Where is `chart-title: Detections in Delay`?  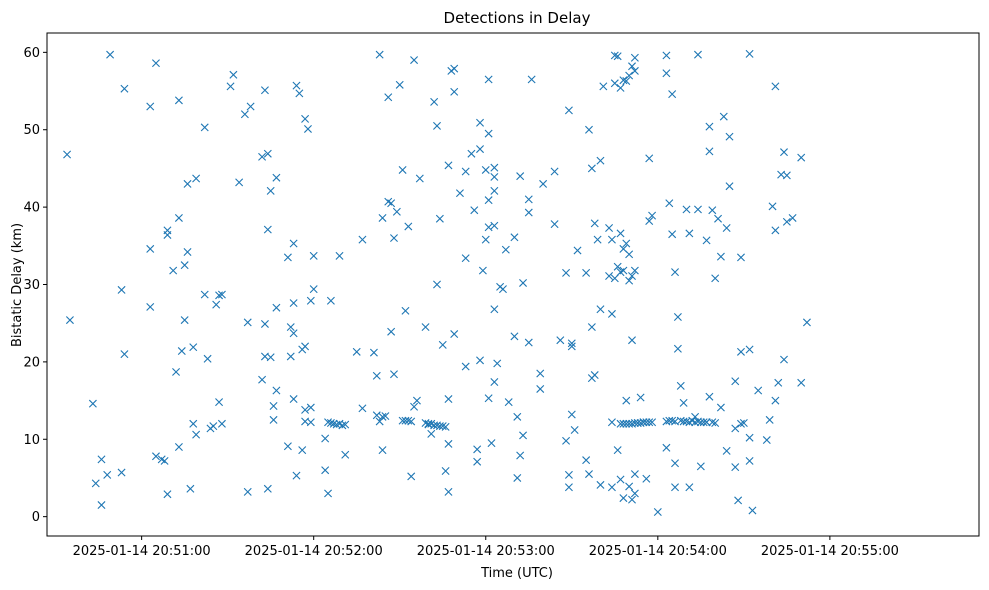 chart-title: Detections in Delay is located at coordinates (517, 18).